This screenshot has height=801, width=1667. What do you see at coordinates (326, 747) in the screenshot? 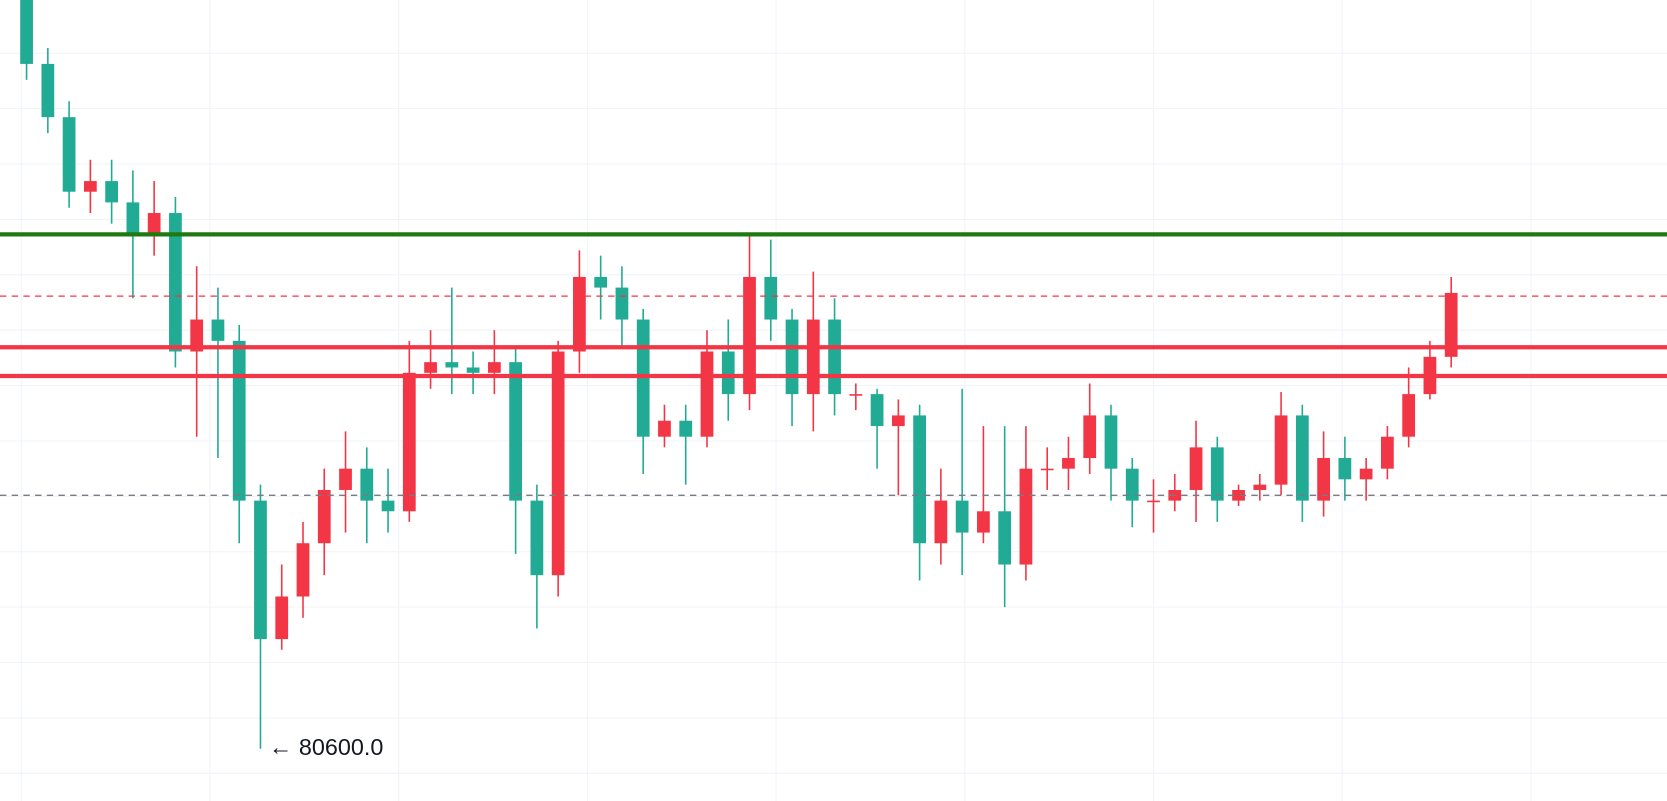
I see `low-annotation: ← 80600.0` at bounding box center [326, 747].